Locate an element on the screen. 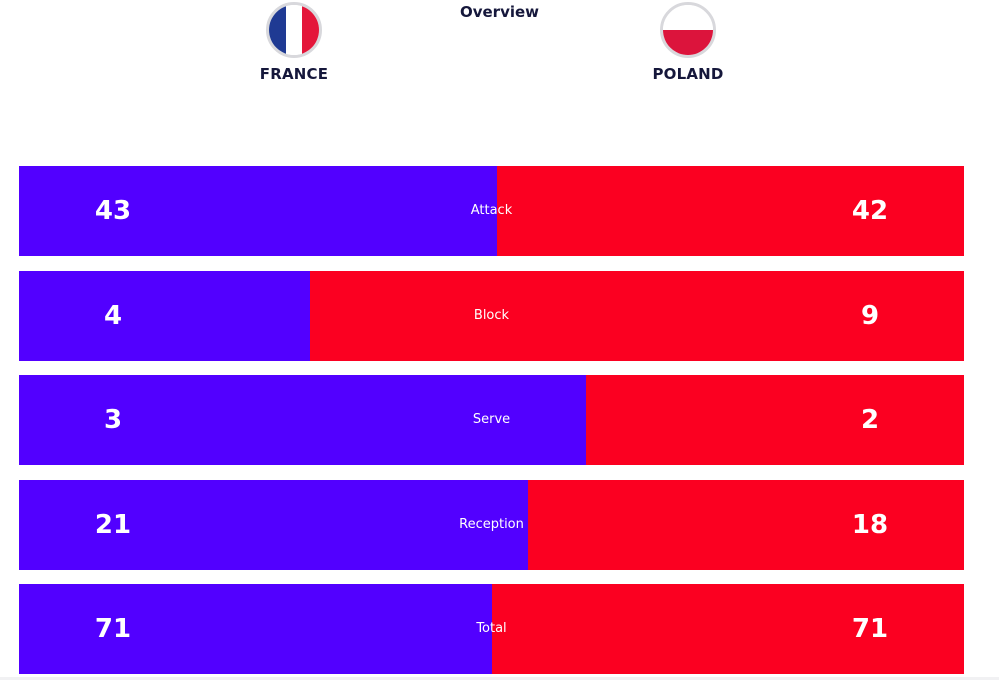 This screenshot has height=680, width=999. data-label-home: 3 is located at coordinates (113, 420).